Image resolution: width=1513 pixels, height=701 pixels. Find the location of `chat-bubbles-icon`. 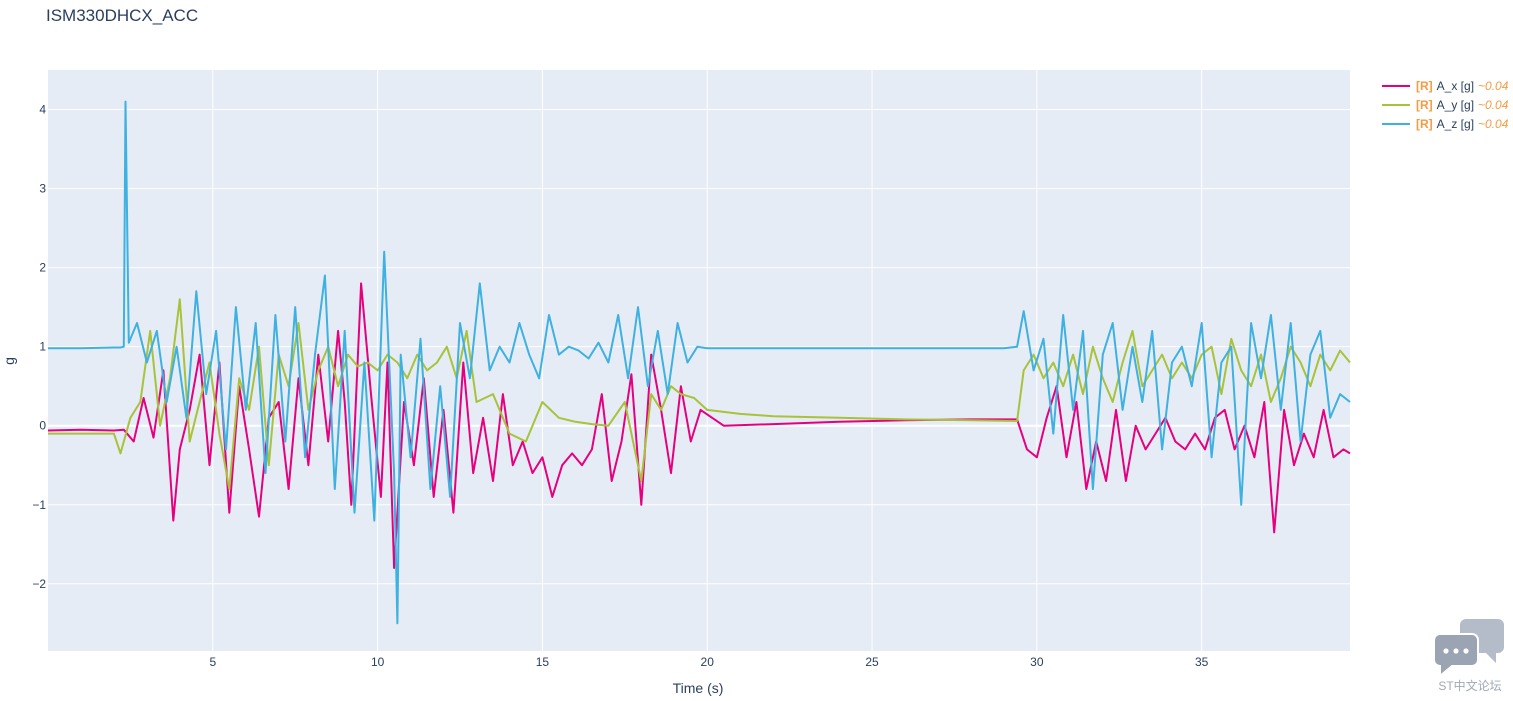

chat-bubbles-icon is located at coordinates (1468, 649).